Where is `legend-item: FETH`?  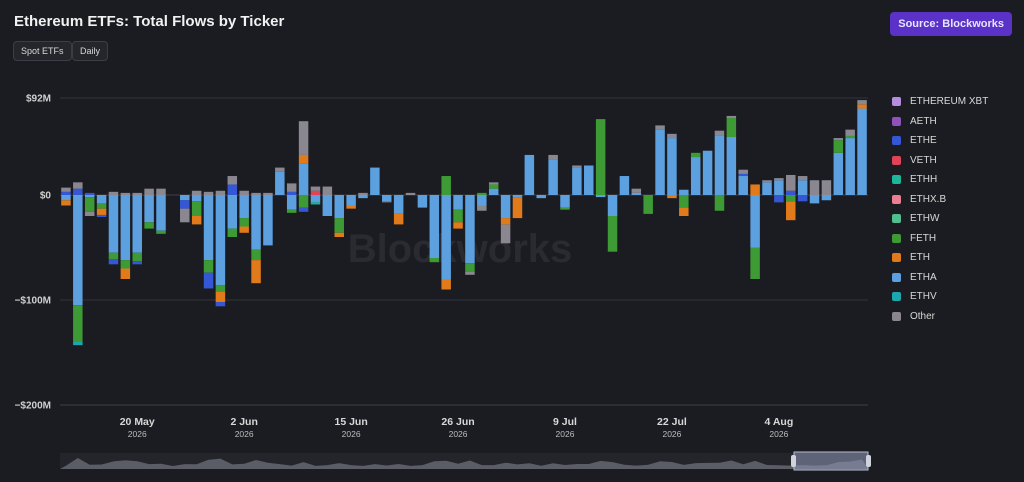
legend-item: FETH is located at coordinates (940, 239).